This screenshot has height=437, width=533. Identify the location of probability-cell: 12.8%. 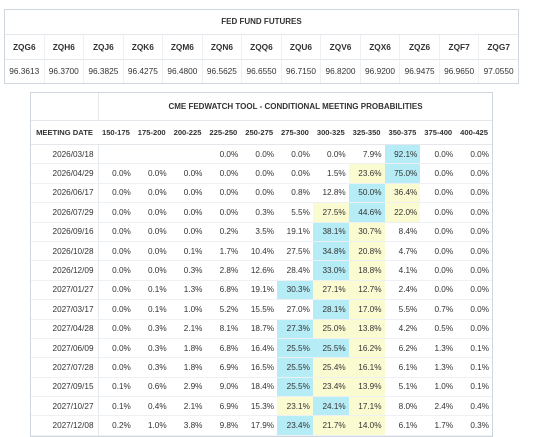
(330, 193).